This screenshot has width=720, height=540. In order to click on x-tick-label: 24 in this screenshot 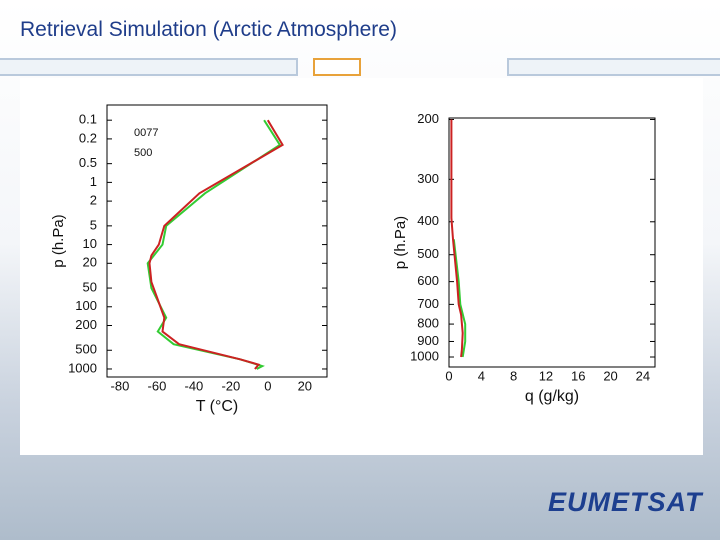, I will do `click(643, 375)`.